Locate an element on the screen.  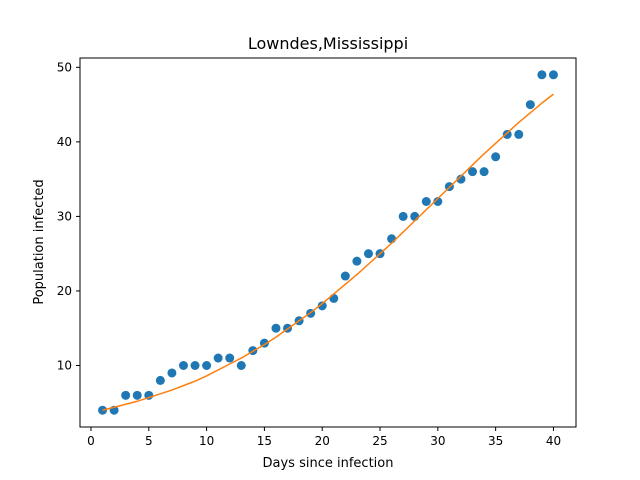
y-tick-label: 10 is located at coordinates (64, 366).